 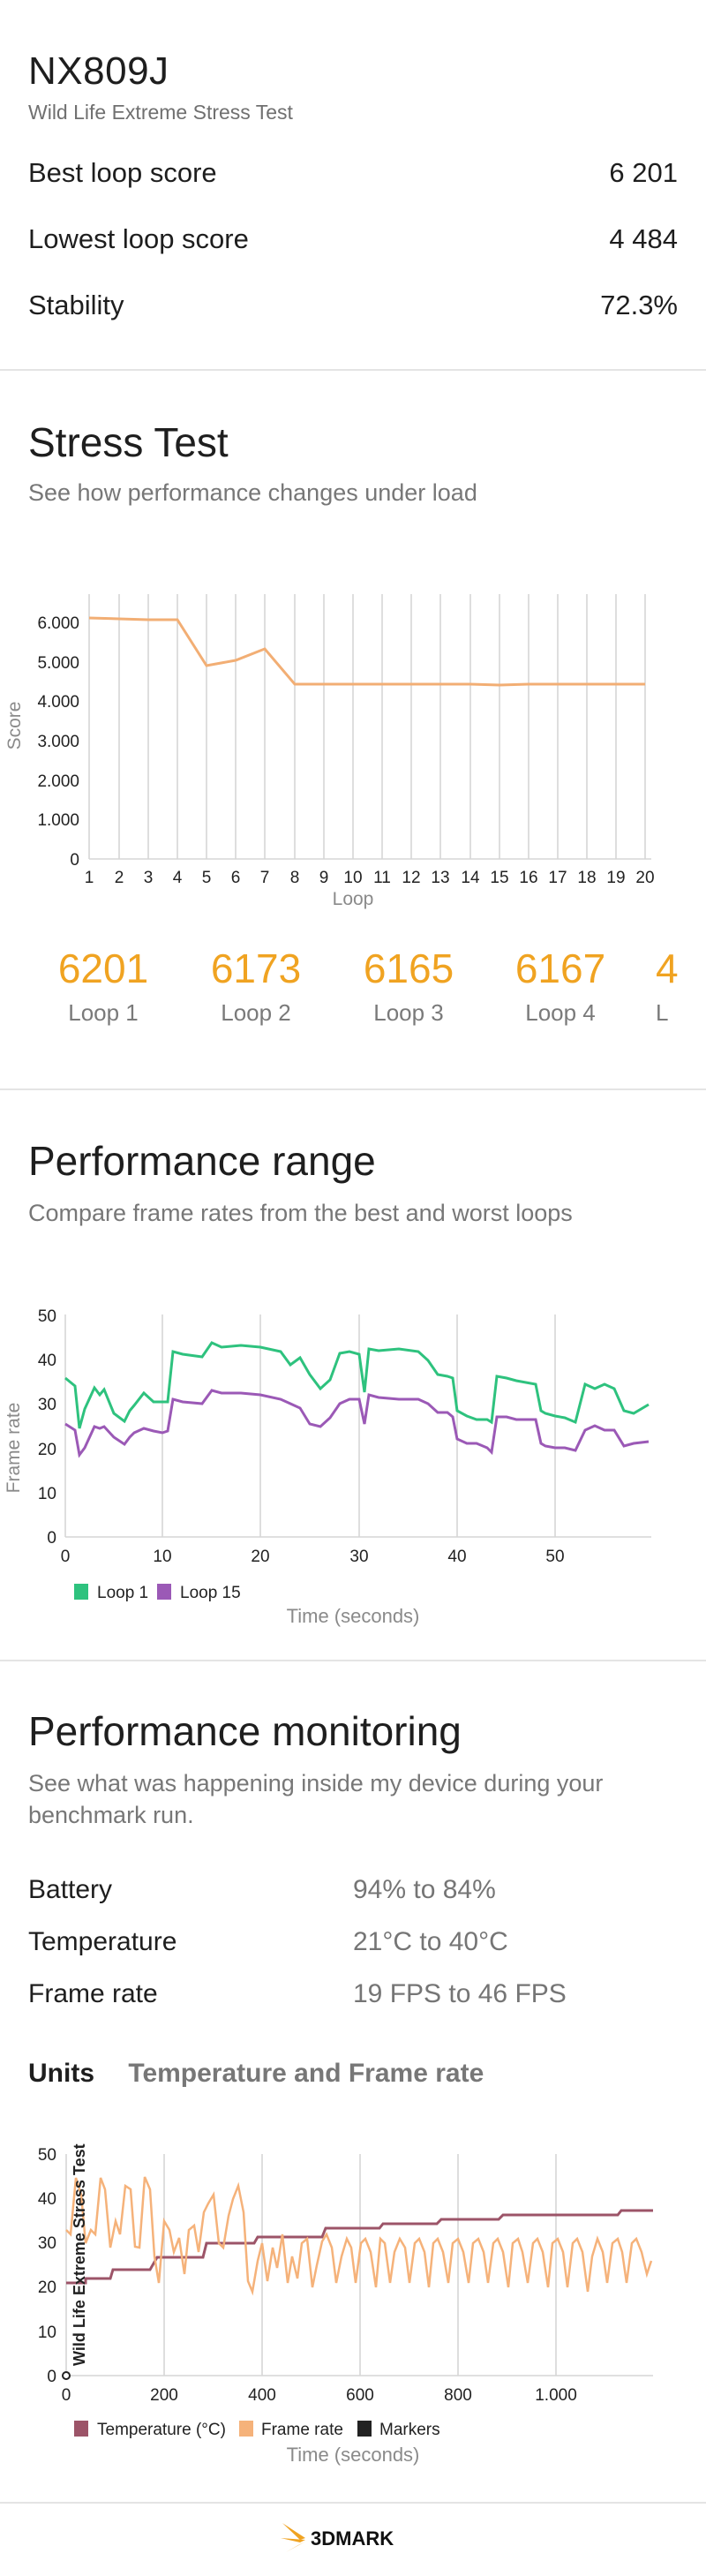 What do you see at coordinates (357, 1385) in the screenshot?
I see `loop1-line` at bounding box center [357, 1385].